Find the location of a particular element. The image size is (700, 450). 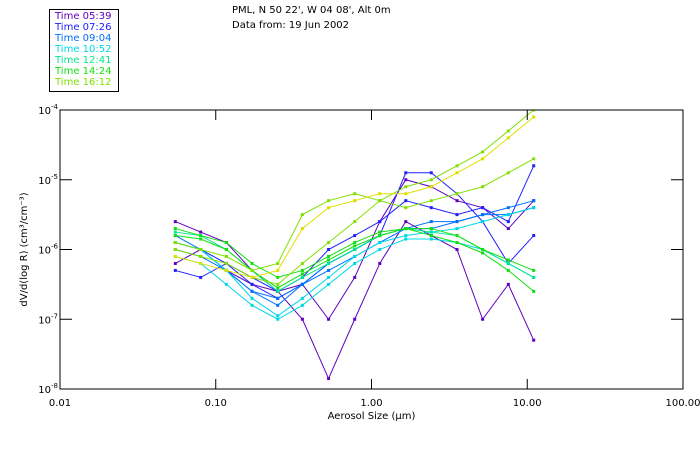

y-tick-label: 10⁻⁴ is located at coordinates (48, 110).